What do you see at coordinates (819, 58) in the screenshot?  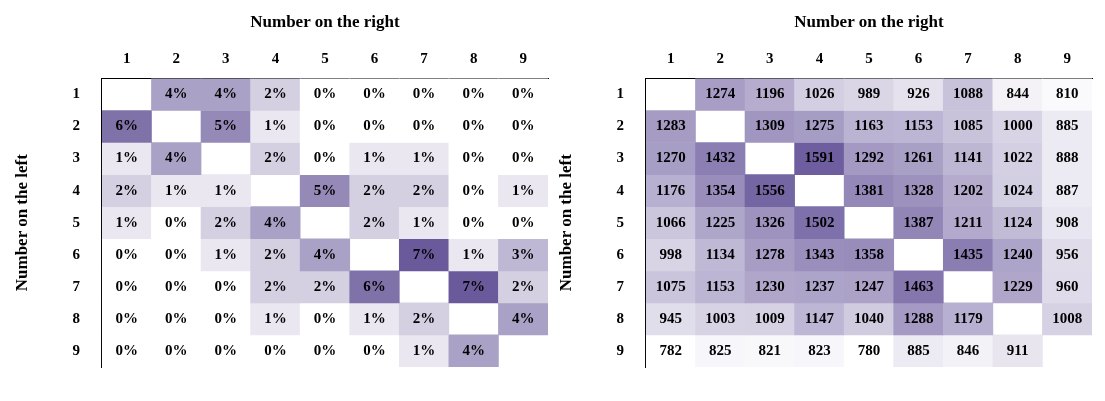 I see `x-tick-label: 4` at bounding box center [819, 58].